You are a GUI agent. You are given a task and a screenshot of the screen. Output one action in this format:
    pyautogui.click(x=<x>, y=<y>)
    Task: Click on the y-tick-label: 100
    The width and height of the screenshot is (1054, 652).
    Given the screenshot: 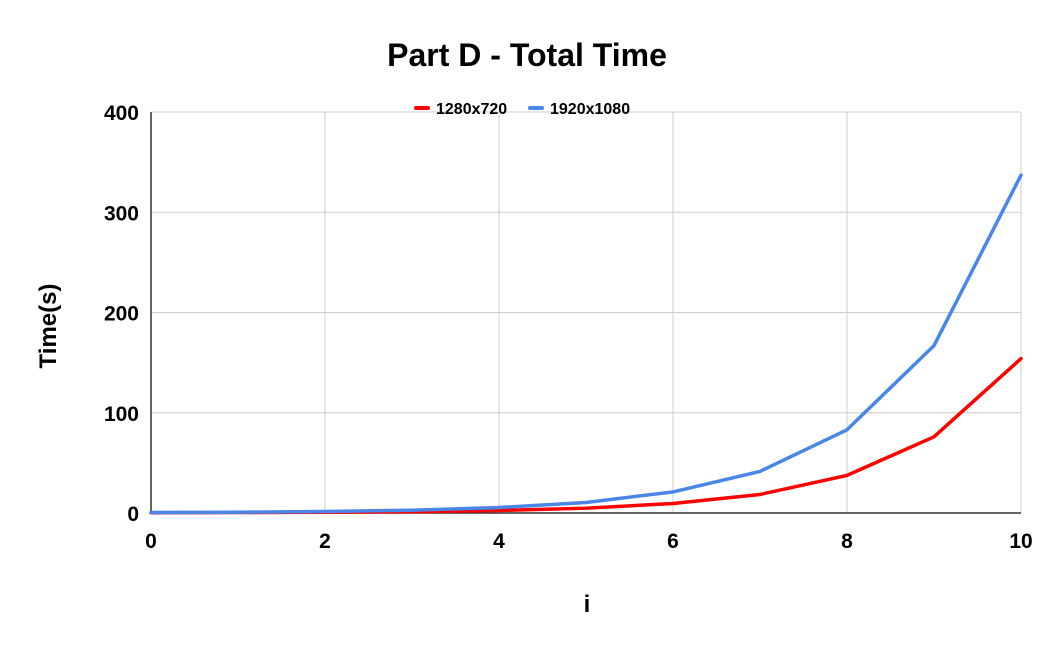 What is the action you would take?
    pyautogui.click(x=121, y=414)
    